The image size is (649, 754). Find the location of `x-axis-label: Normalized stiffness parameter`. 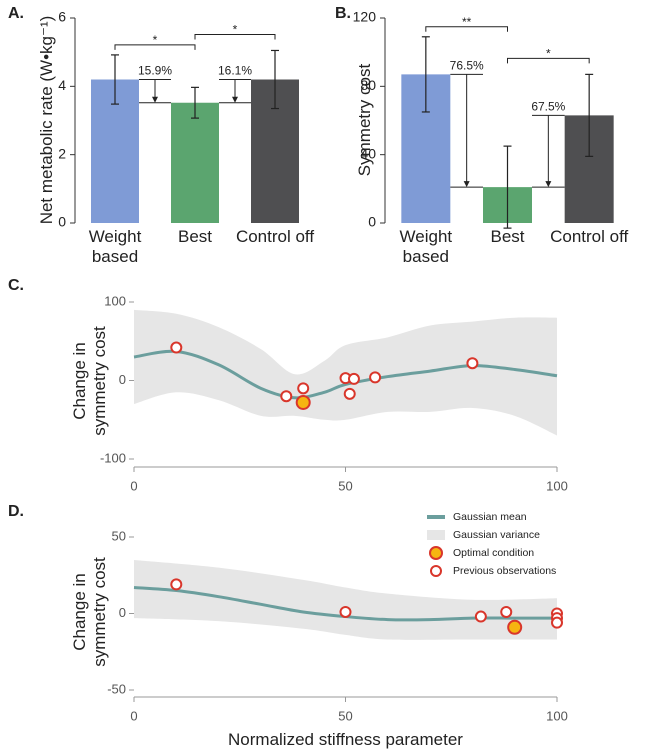

x-axis-label: Normalized stiffness parameter is located at coordinates (345, 739).